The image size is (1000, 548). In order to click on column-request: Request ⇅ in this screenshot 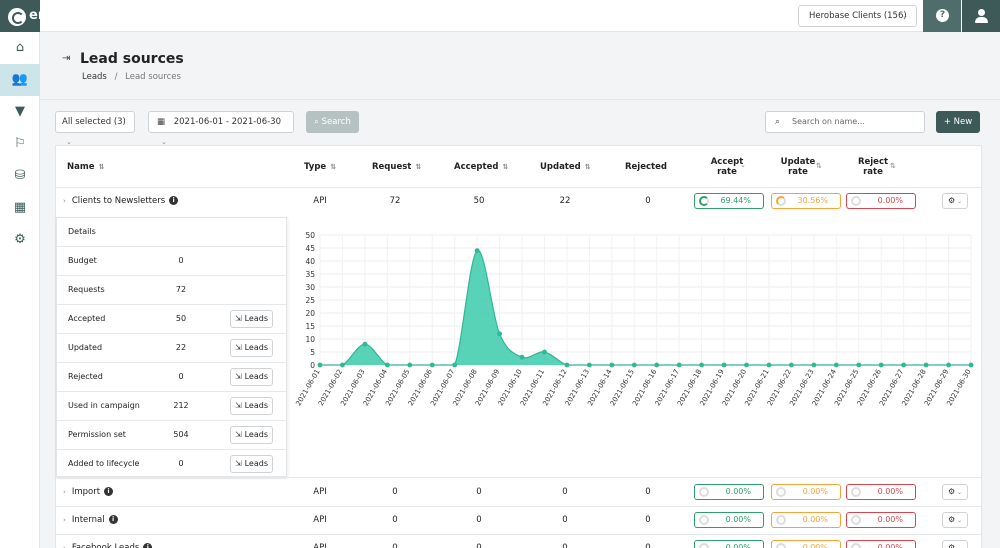, I will do `click(397, 167)`.